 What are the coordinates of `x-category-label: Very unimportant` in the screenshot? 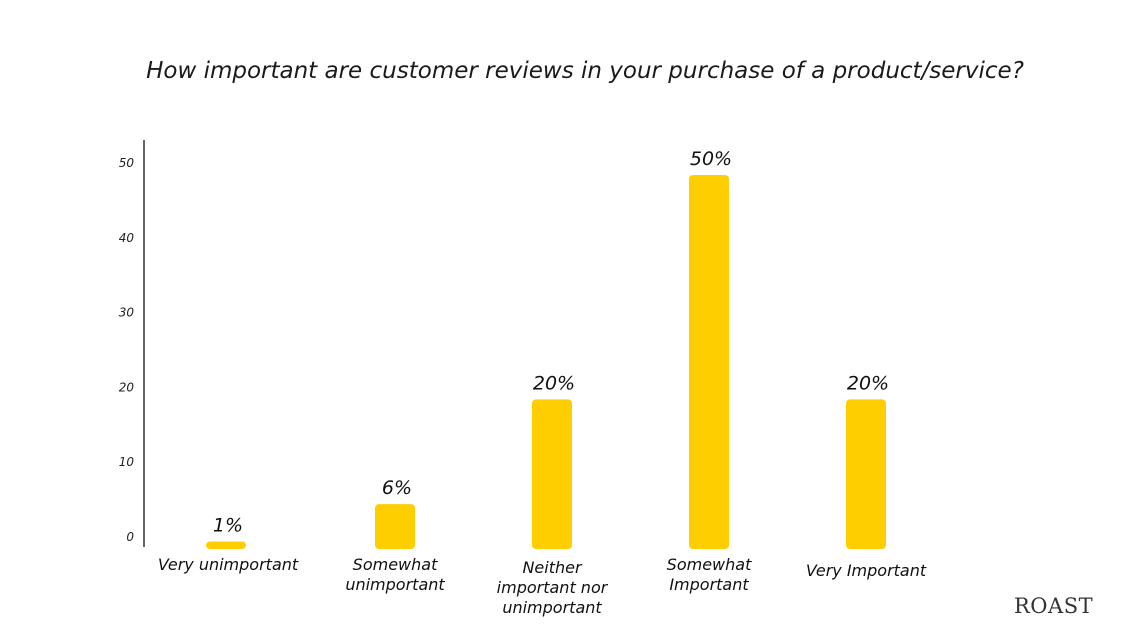 It's located at (228, 565).